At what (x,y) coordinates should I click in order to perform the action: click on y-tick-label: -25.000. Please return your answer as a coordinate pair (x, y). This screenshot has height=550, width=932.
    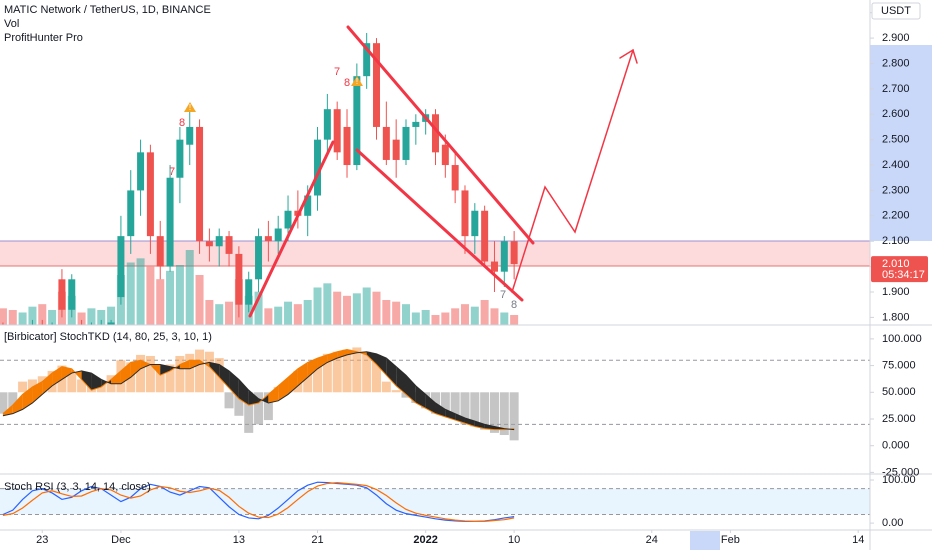
    Looking at the image, I should click on (900, 472).